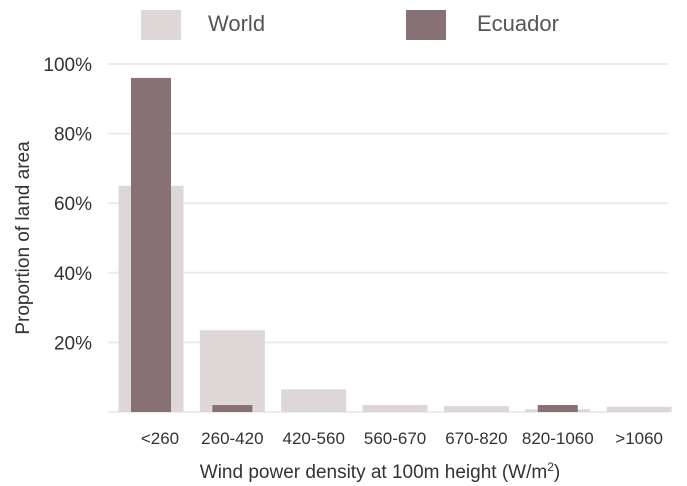 This screenshot has width=687, height=486. Describe the element at coordinates (73, 343) in the screenshot. I see `y-tick-label: 20%` at that location.